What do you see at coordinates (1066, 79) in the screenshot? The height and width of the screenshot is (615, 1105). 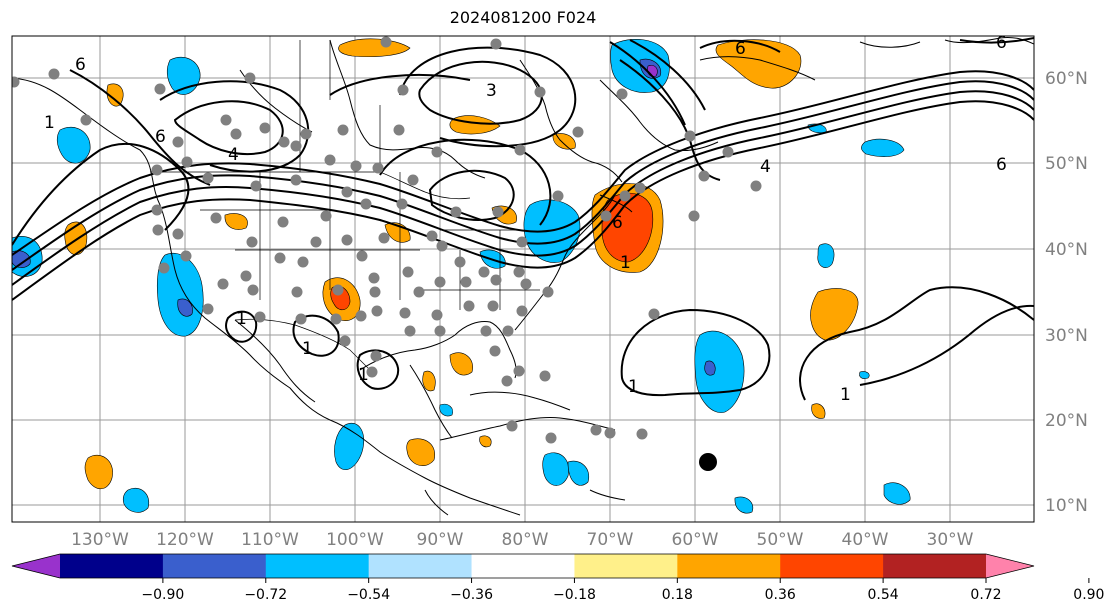 I see `lat-label: 60°N` at bounding box center [1066, 79].